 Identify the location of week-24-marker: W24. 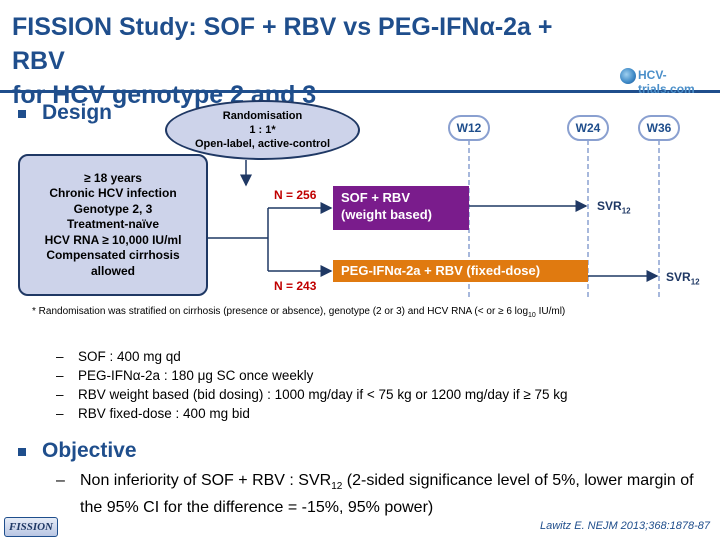
(588, 128).